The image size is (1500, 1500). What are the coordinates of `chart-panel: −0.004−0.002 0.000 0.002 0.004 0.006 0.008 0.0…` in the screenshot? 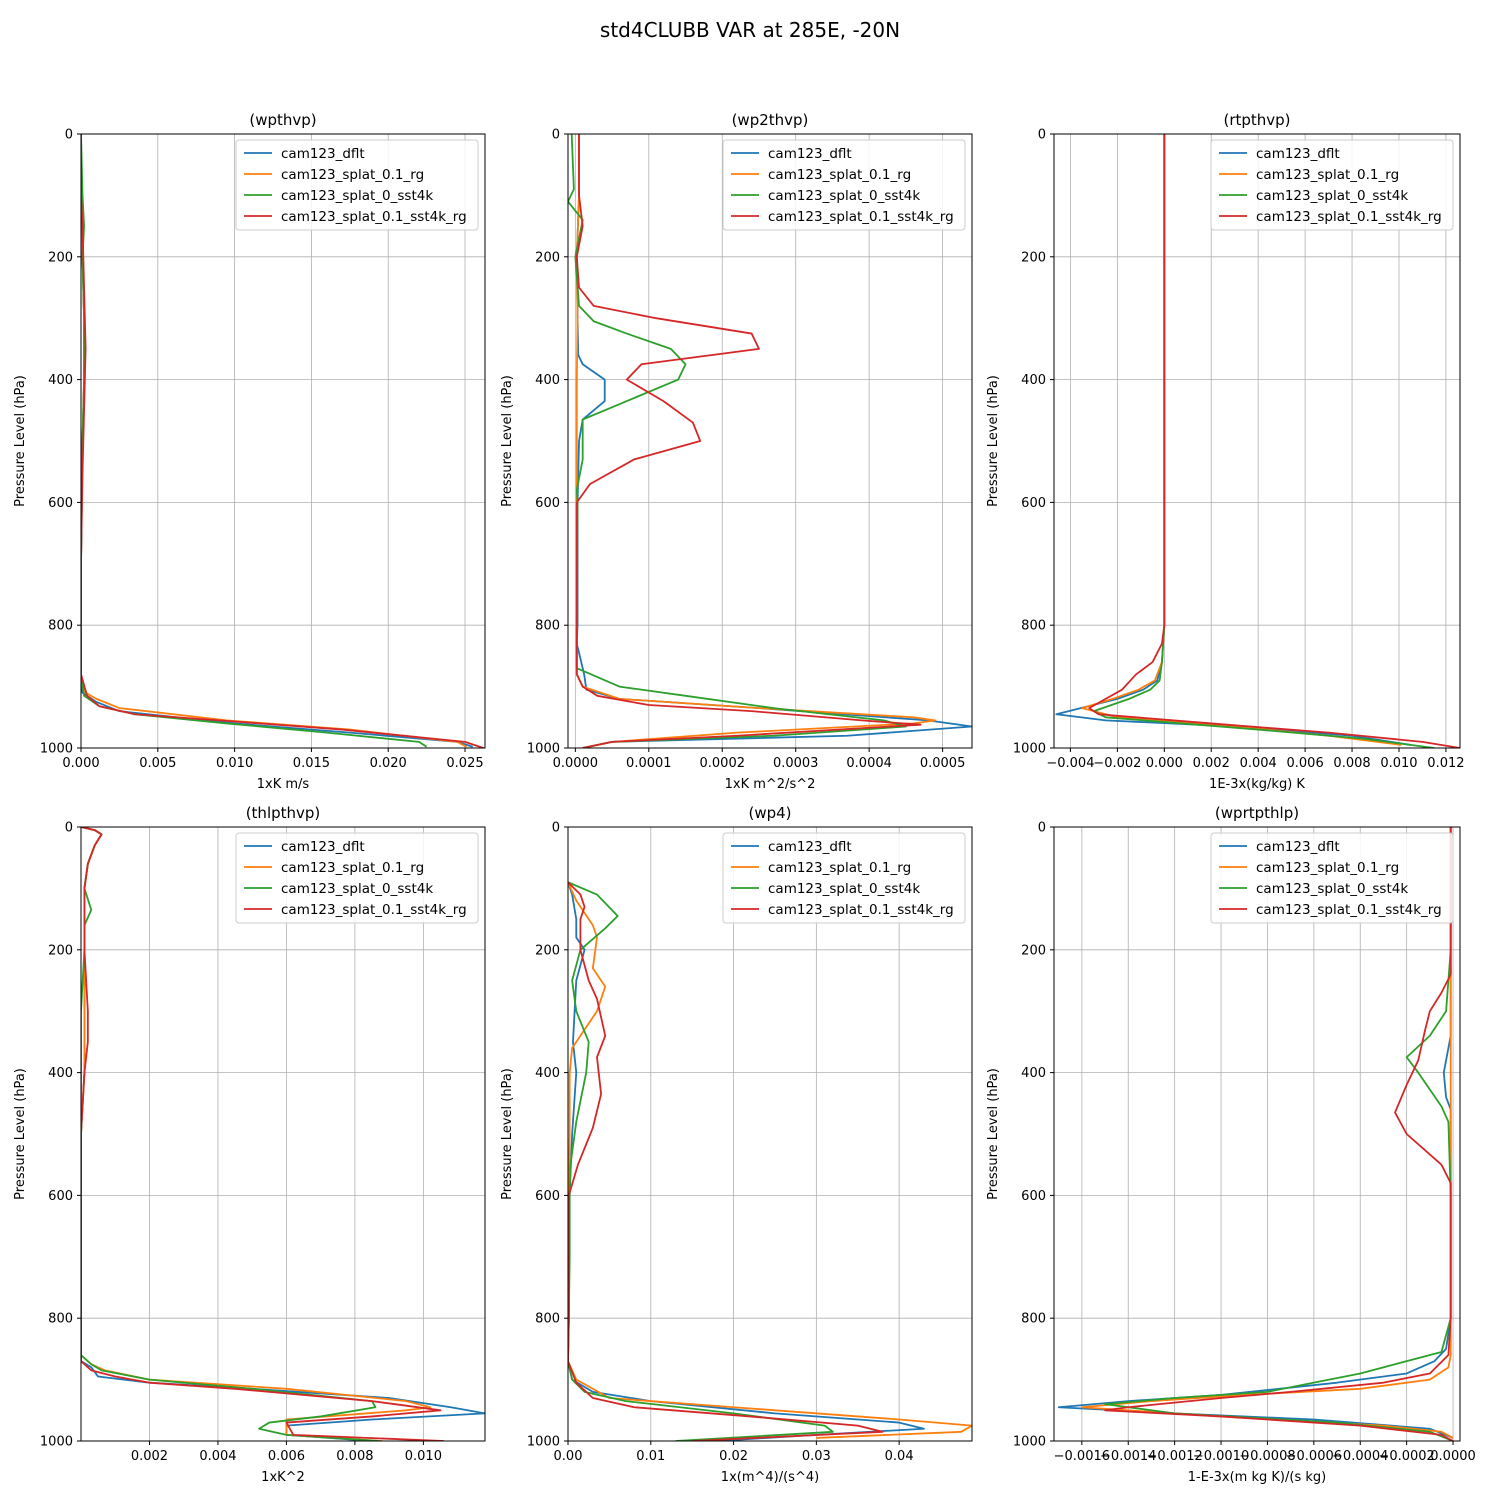 It's located at (1225, 451).